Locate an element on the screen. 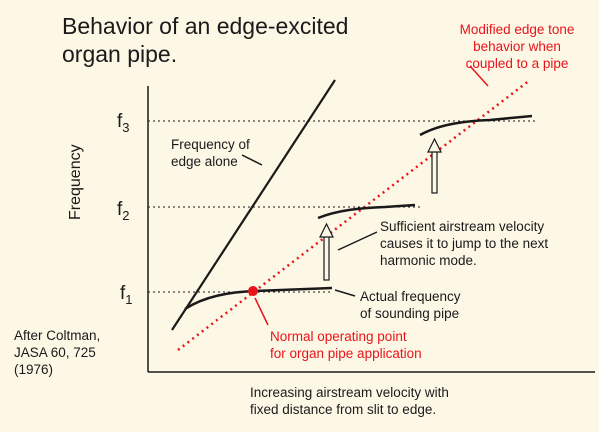 The image size is (599, 432). normal-line-1: Normal operating point is located at coordinates (338, 336).